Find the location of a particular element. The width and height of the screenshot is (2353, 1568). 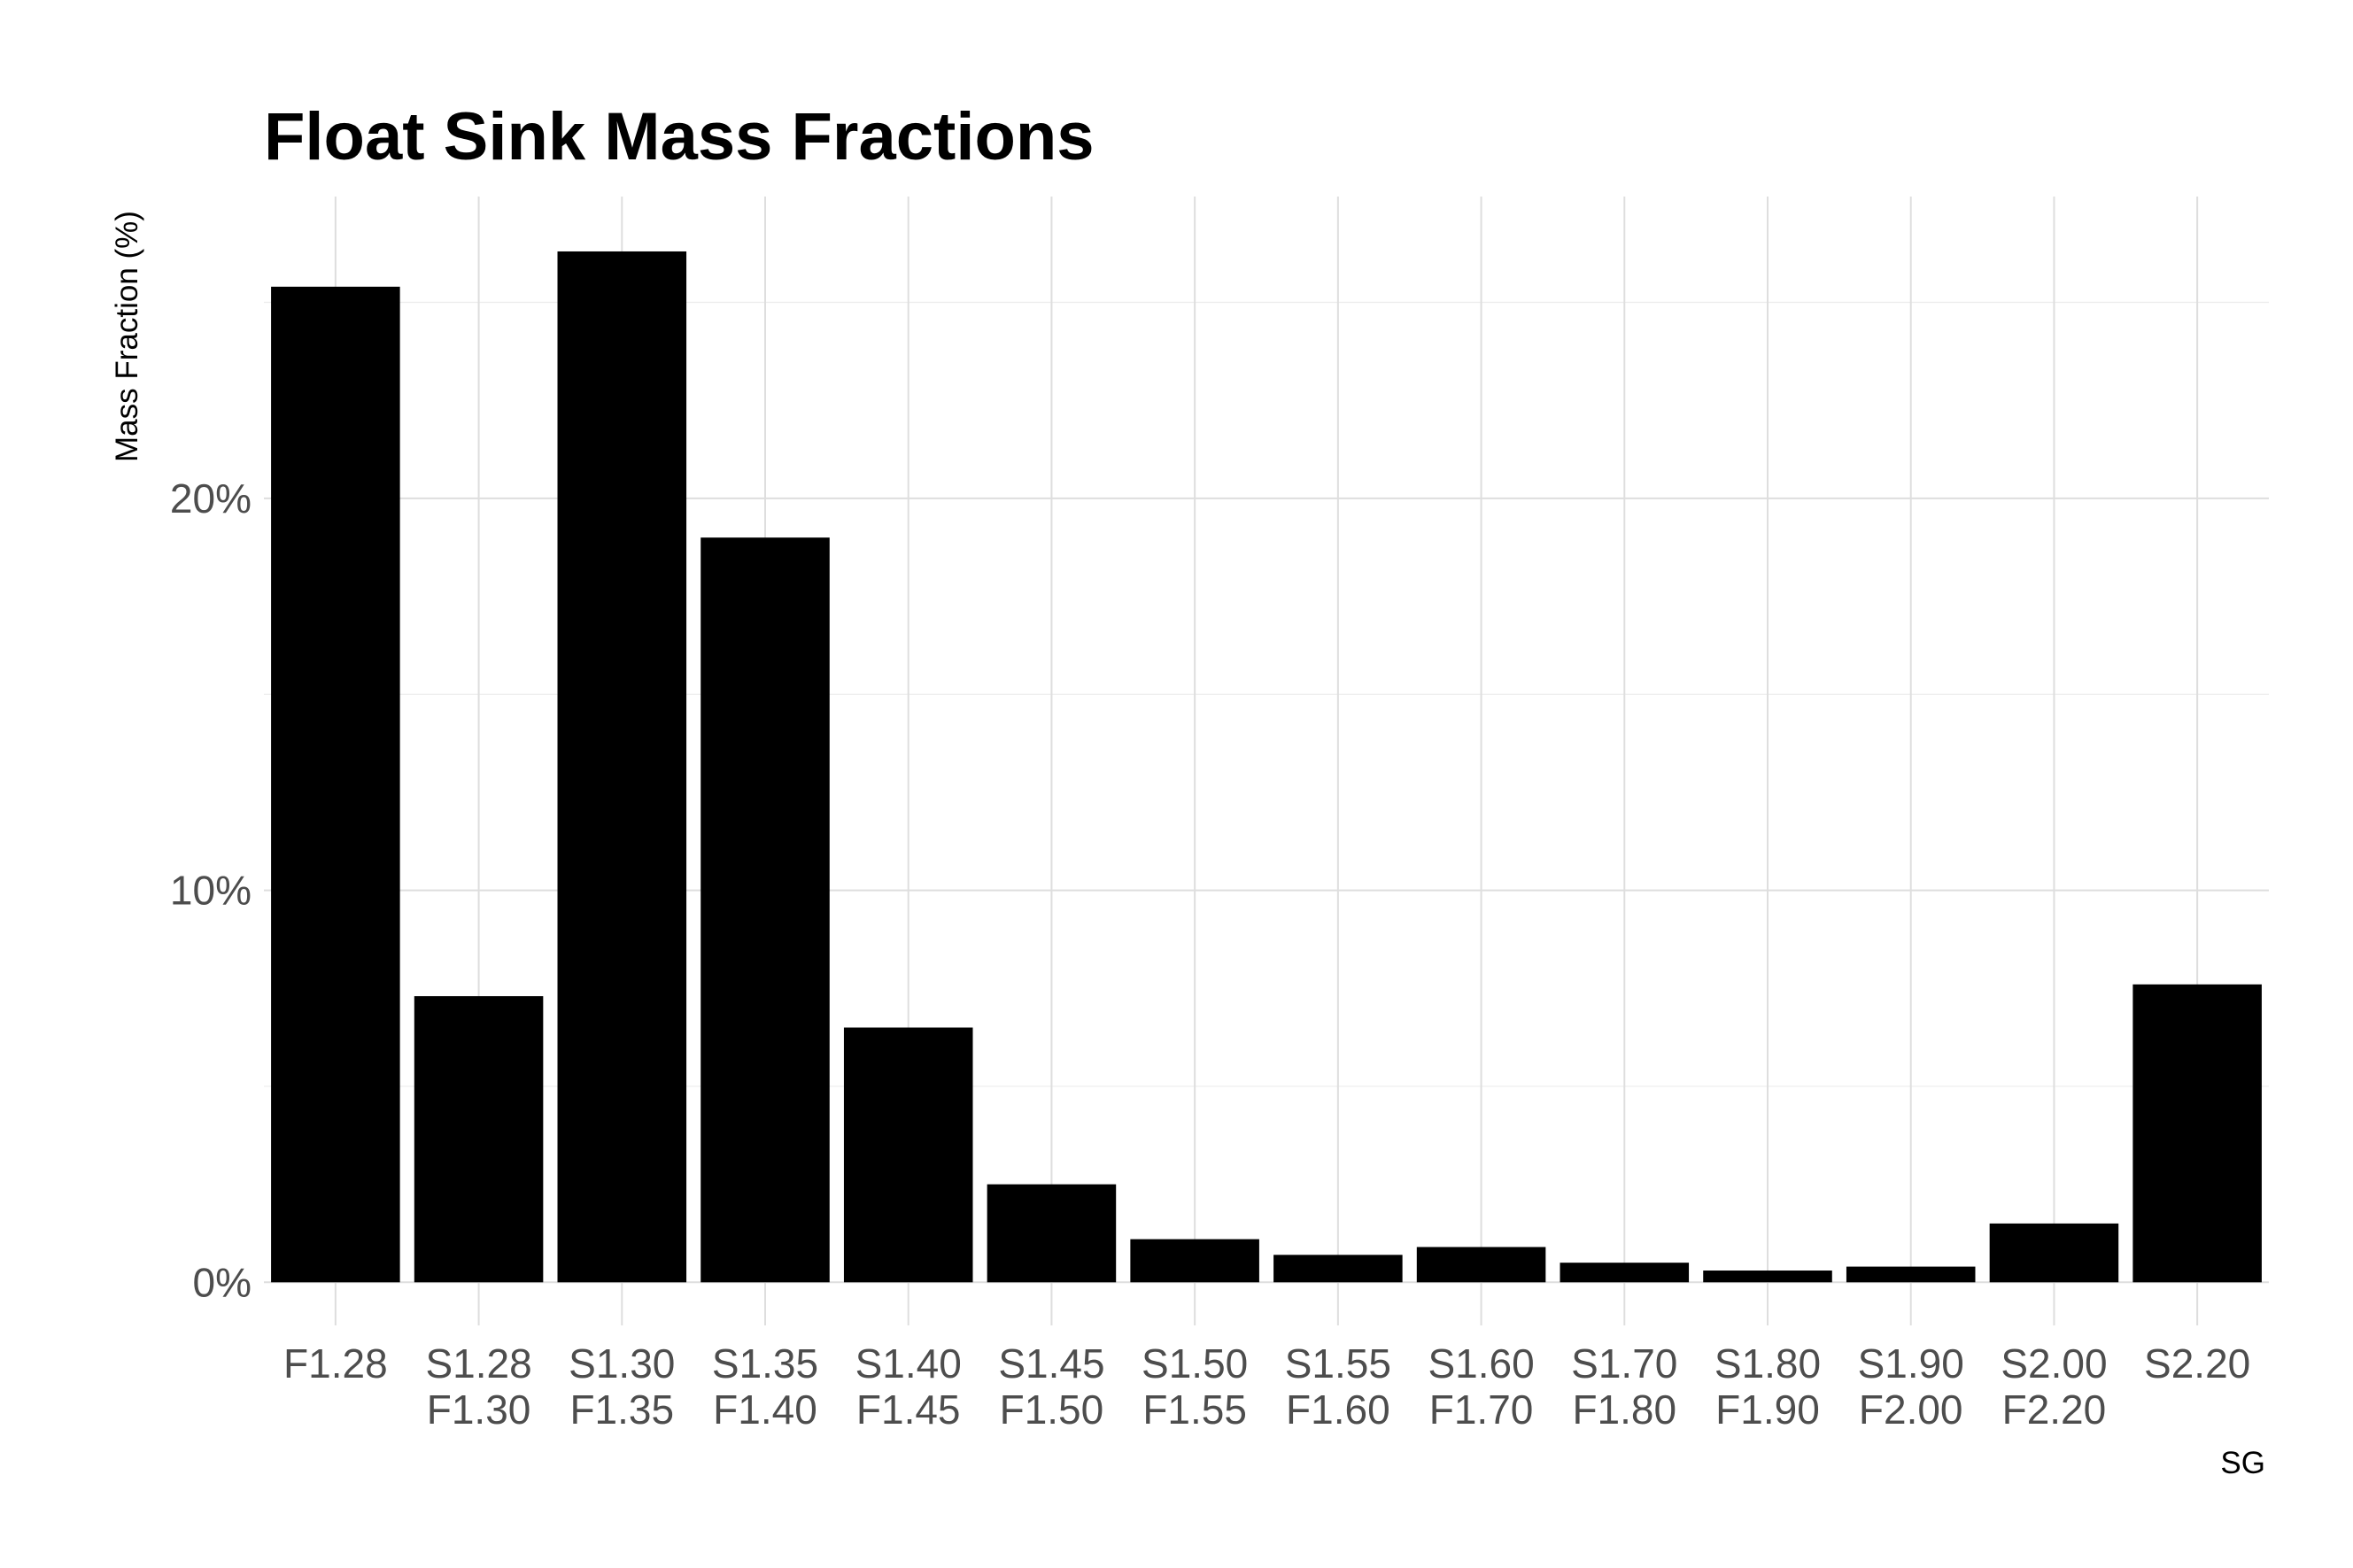

x-tick-label-line: F1.30 is located at coordinates (479, 1409).